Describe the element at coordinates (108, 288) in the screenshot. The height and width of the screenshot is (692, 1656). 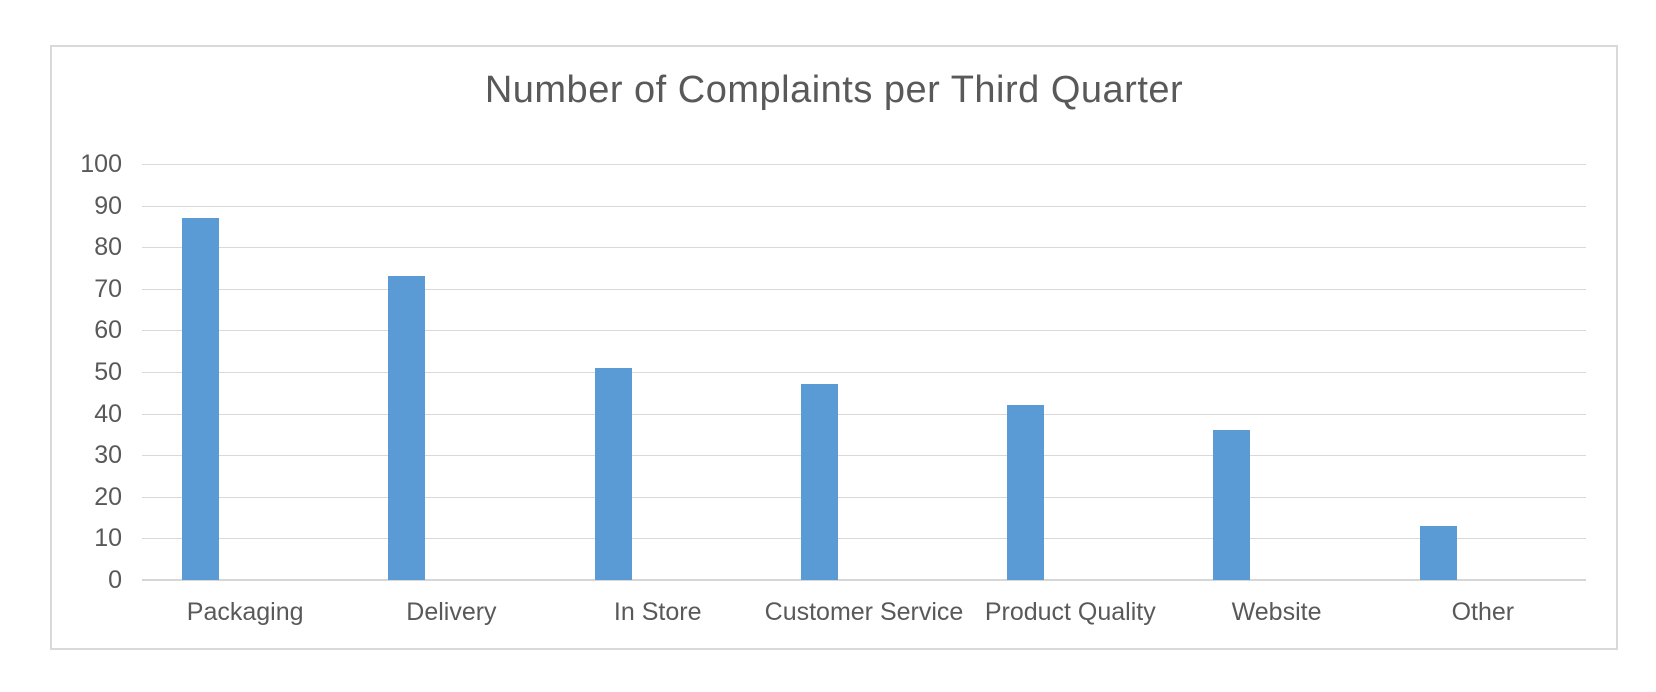
I see `y-tick-label-70: 70` at that location.